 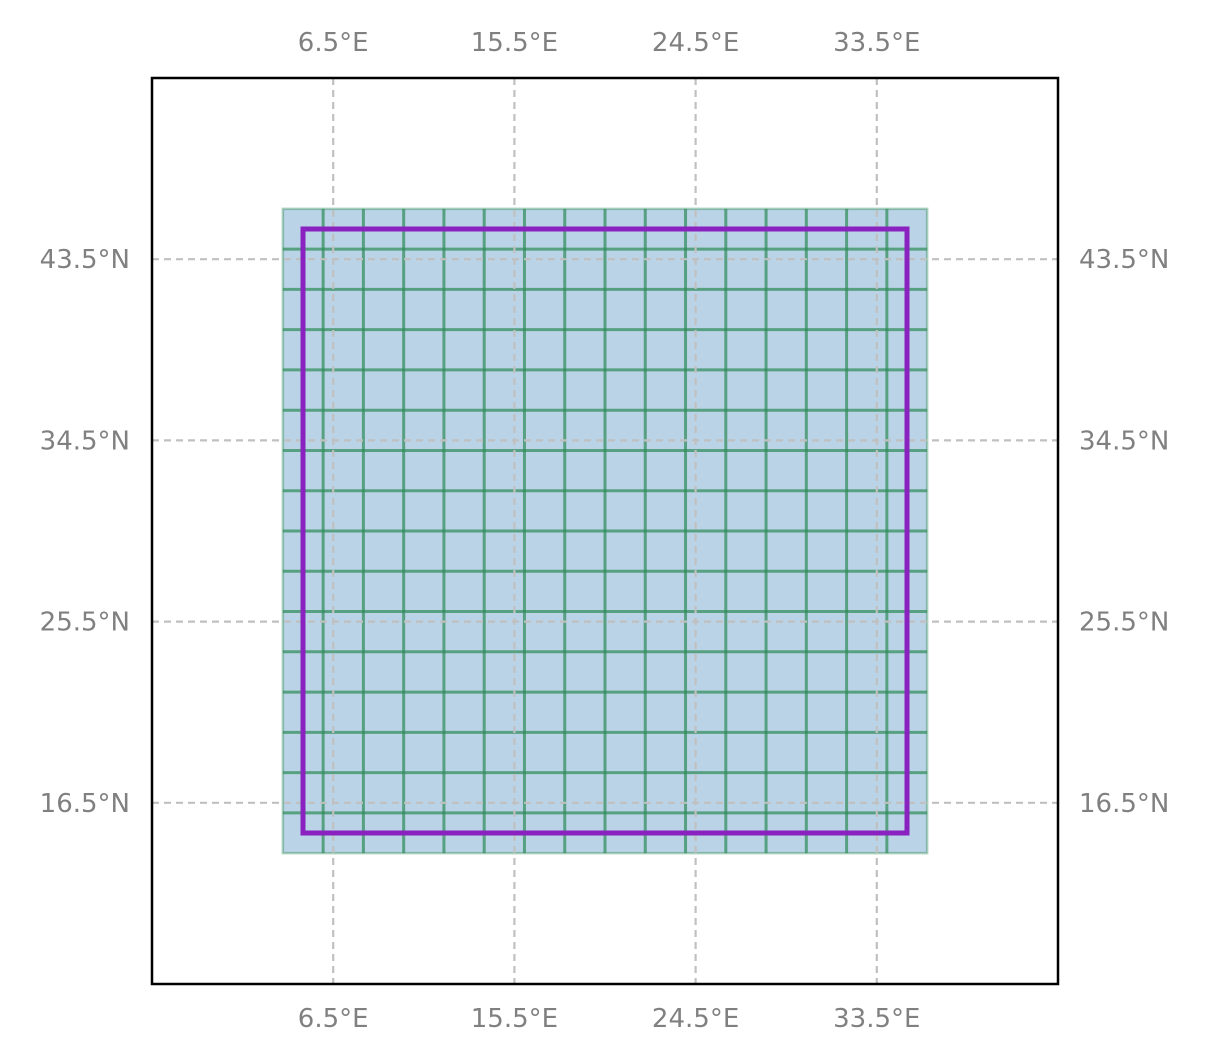 I want to click on lat-label-right: 34.5°N, so click(x=1124, y=441).